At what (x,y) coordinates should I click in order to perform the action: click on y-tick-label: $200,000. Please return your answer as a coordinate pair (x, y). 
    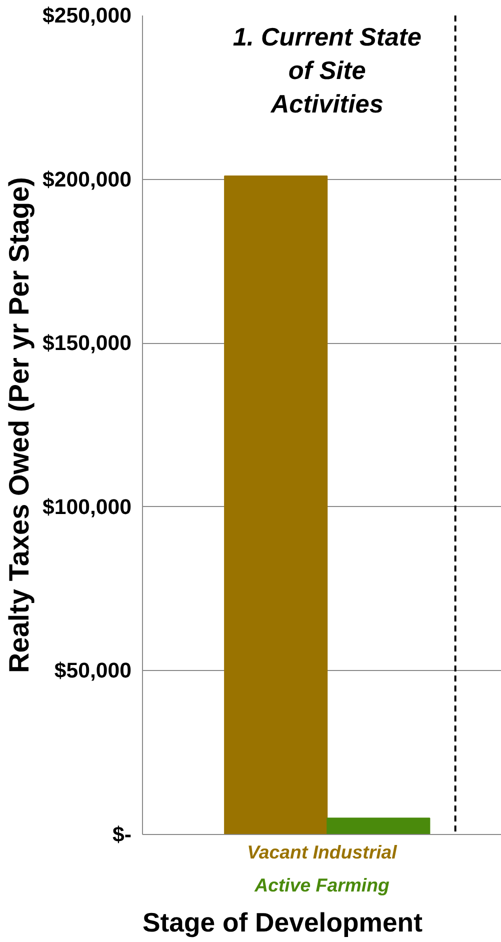
    Looking at the image, I should click on (87, 179).